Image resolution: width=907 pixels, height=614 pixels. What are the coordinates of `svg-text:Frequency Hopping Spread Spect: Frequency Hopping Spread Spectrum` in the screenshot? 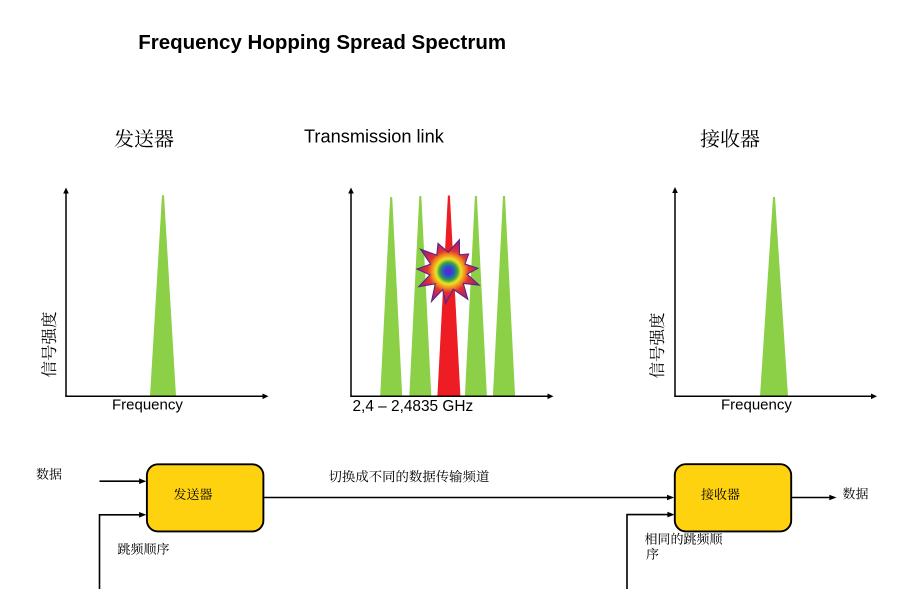 It's located at (322, 42).